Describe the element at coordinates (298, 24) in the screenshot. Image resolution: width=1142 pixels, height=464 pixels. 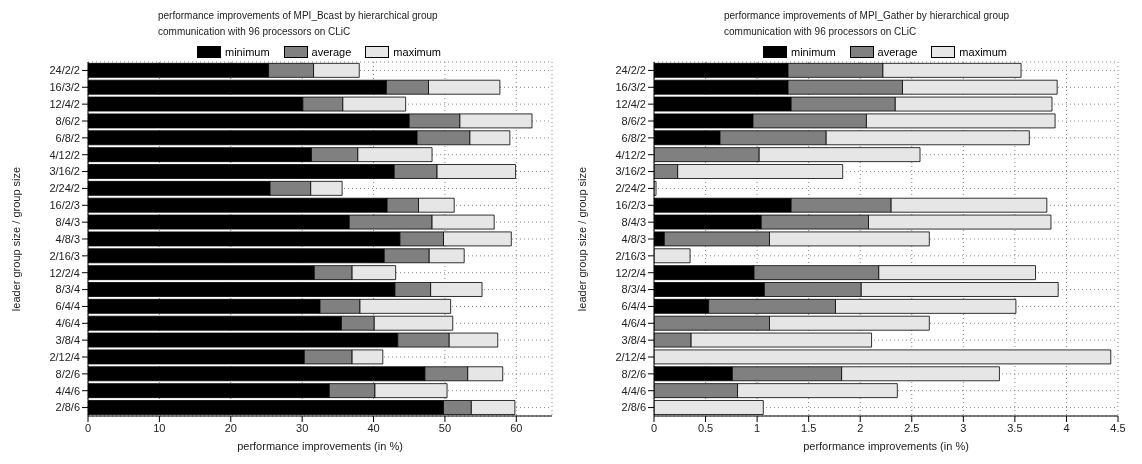
I see `chart-title: performance improvements of MPI_Bcast by hierarchical group communication with 96 processors on CLiC` at that location.